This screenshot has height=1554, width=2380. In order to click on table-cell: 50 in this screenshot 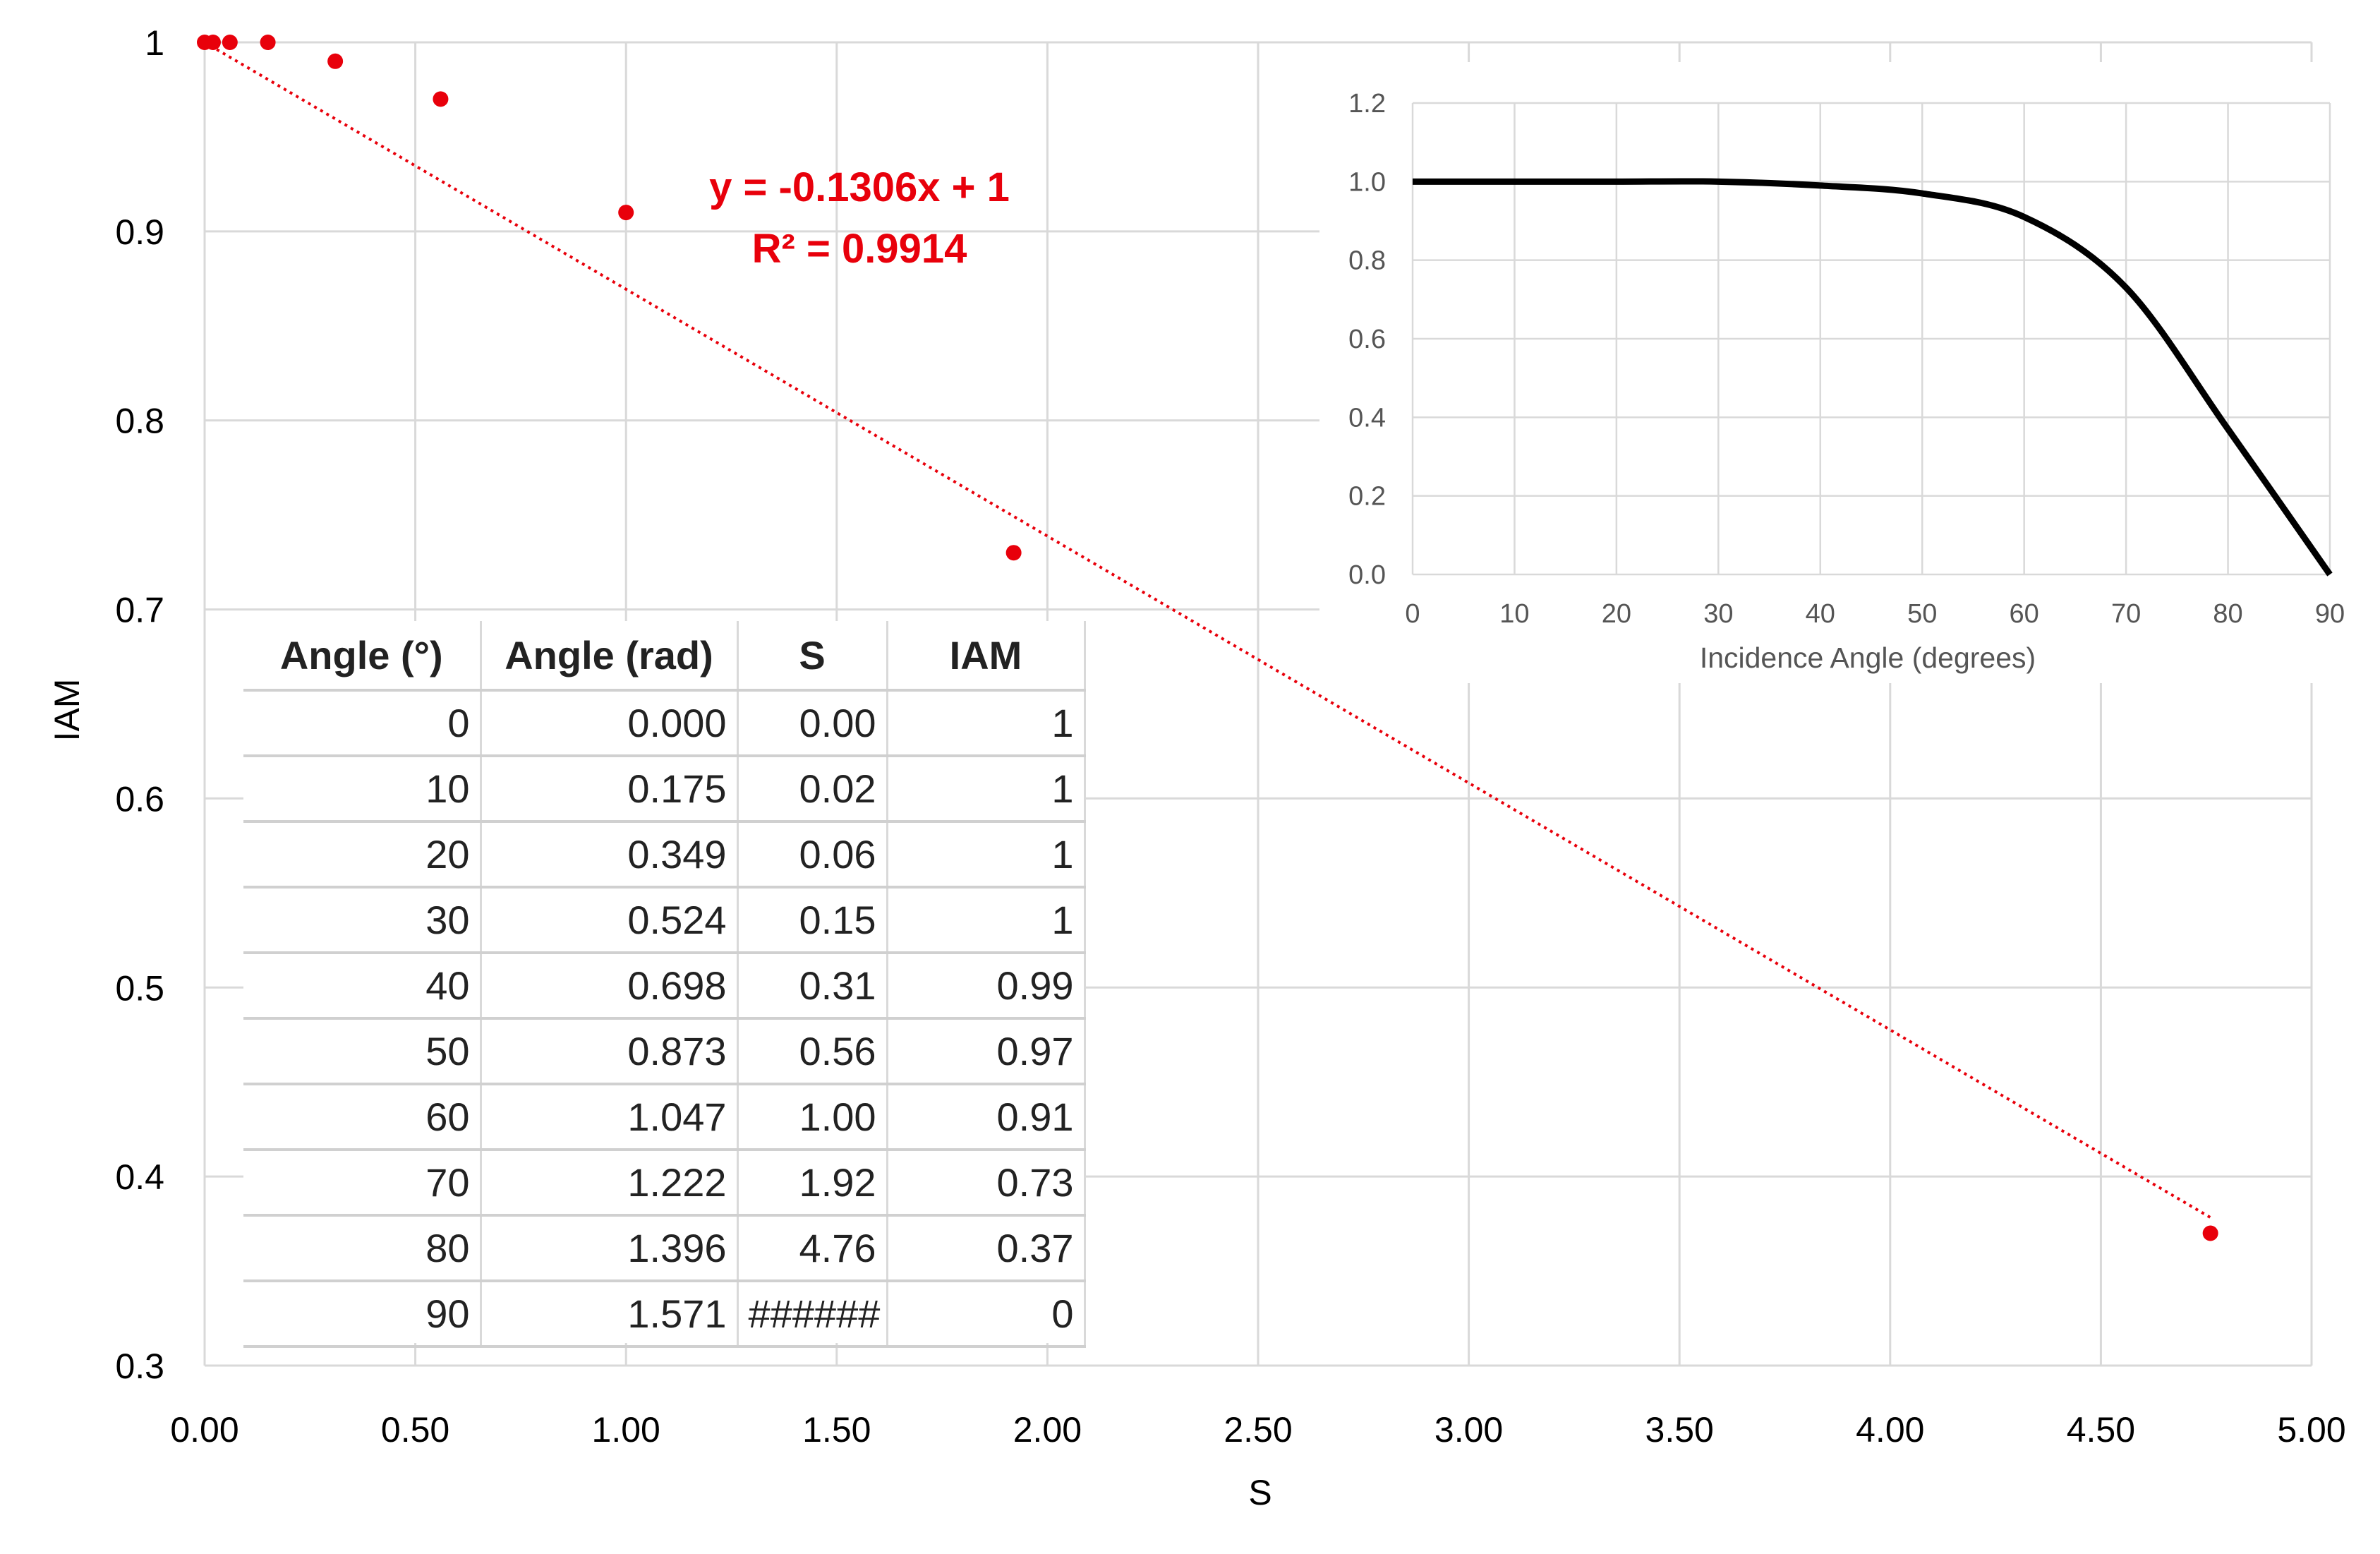, I will do `click(363, 1051)`.